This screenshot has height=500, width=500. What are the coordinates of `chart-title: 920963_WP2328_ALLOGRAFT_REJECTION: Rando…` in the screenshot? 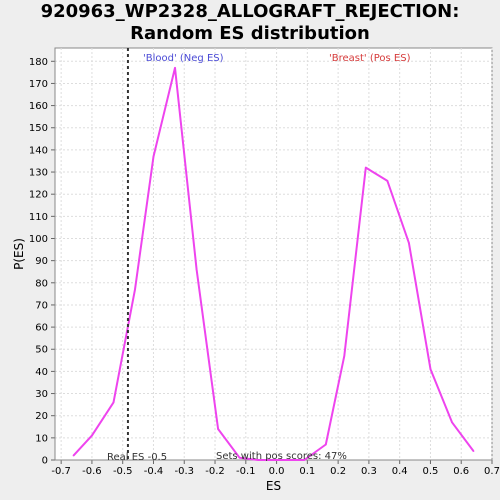 It's located at (250, 22).